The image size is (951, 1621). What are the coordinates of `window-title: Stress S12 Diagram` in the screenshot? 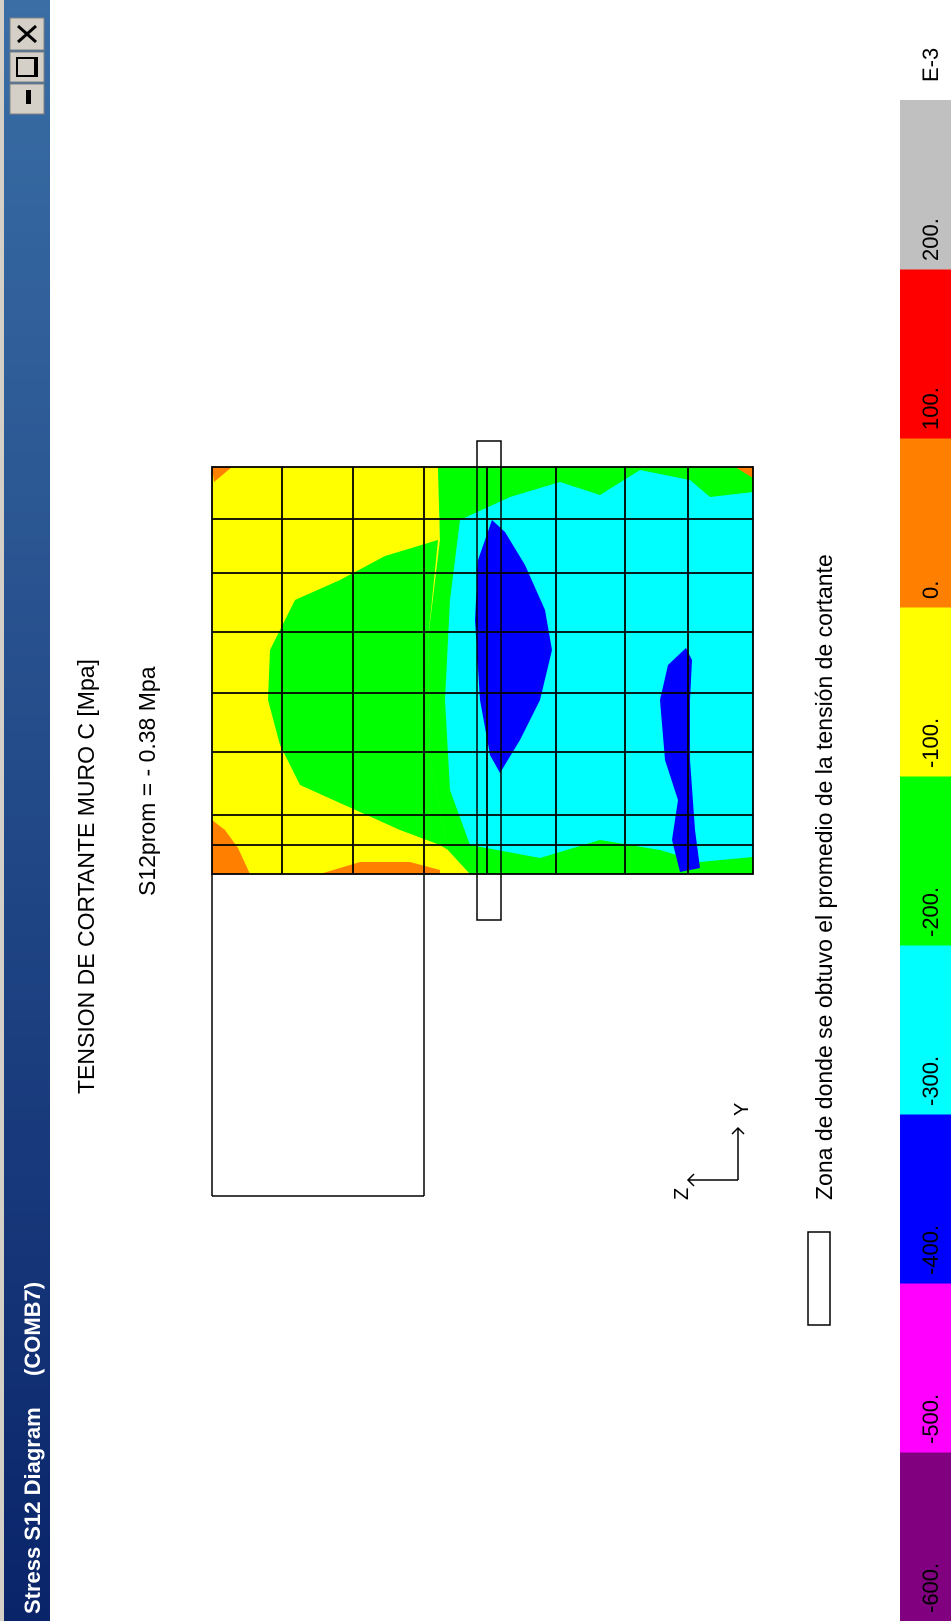 It's located at (32, 1510).